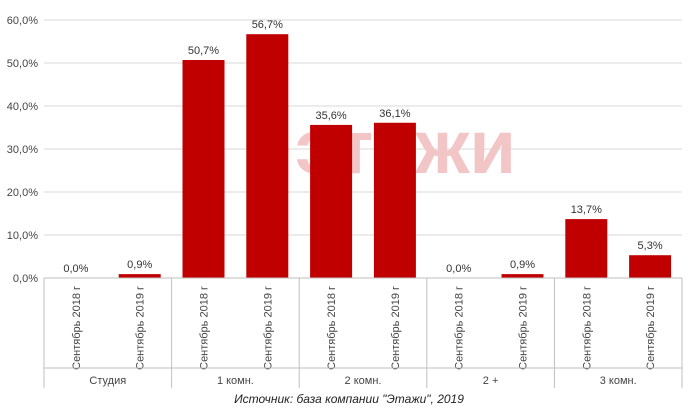 The height and width of the screenshot is (419, 698). I want to click on y-tick-label: 50,0%, so click(22, 64).